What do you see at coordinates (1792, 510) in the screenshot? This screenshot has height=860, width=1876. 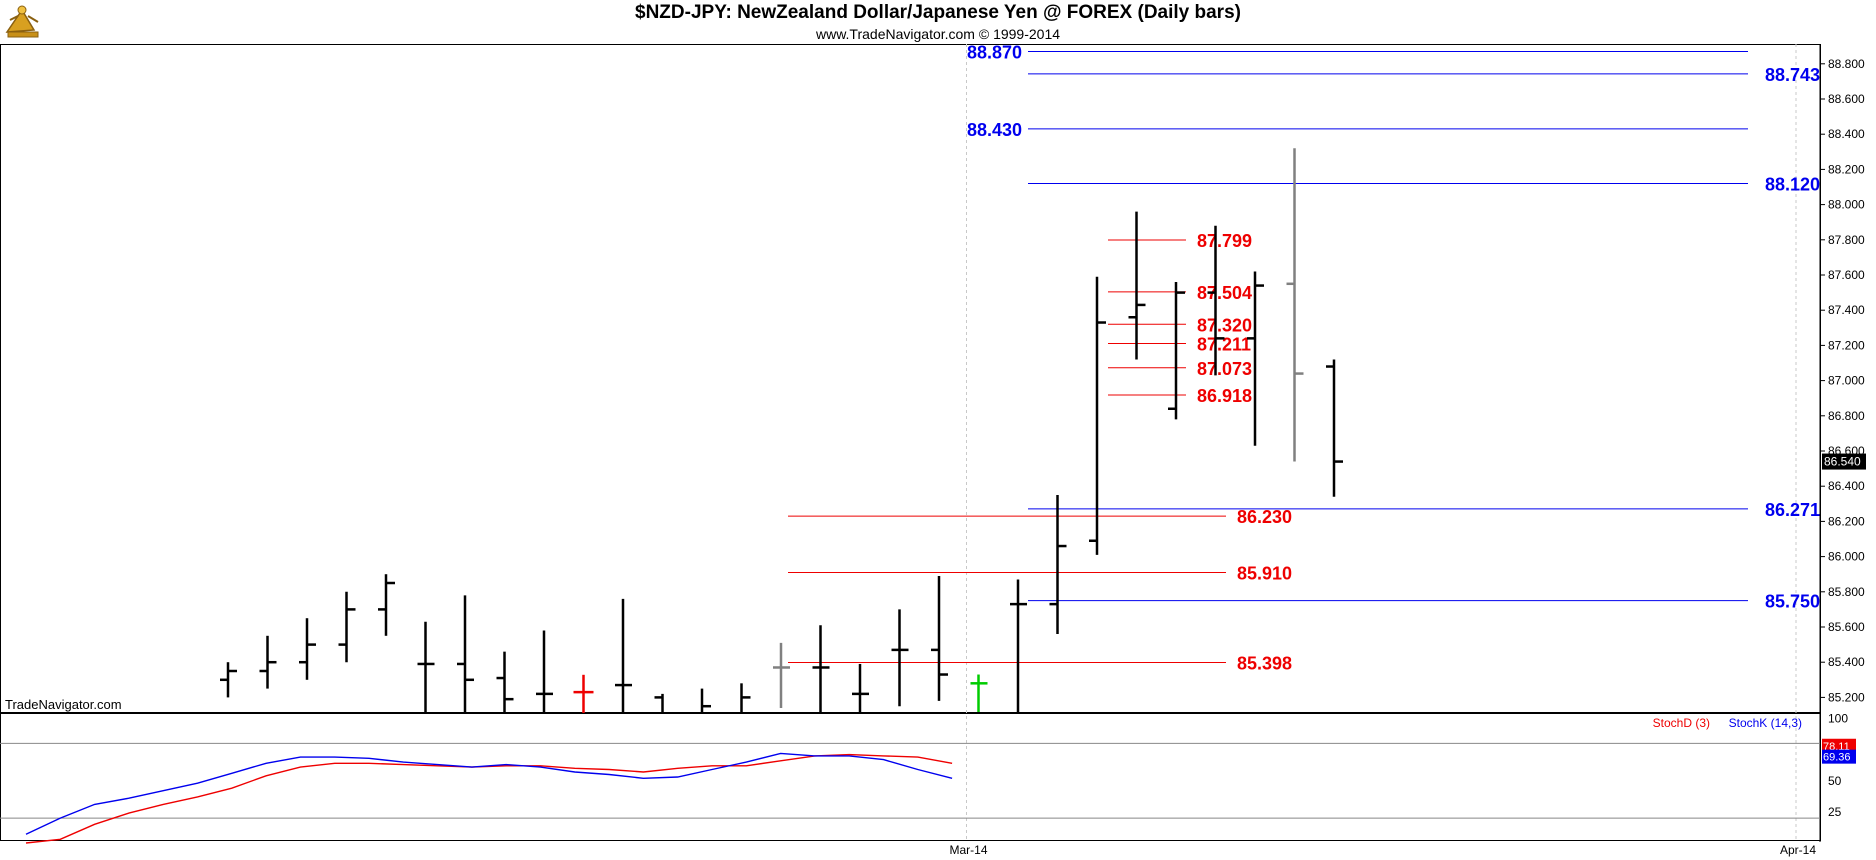 I see `level-label-blue: 86.271` at bounding box center [1792, 510].